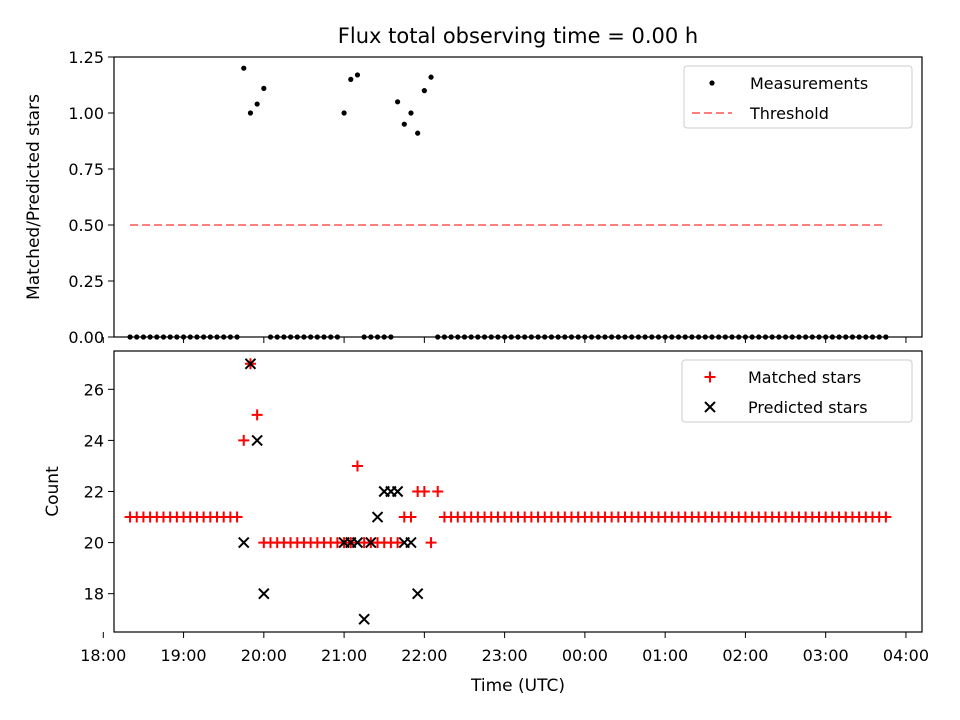 The width and height of the screenshot is (960, 720). Describe the element at coordinates (906, 655) in the screenshot. I see `xtick-label: 04:00` at that location.